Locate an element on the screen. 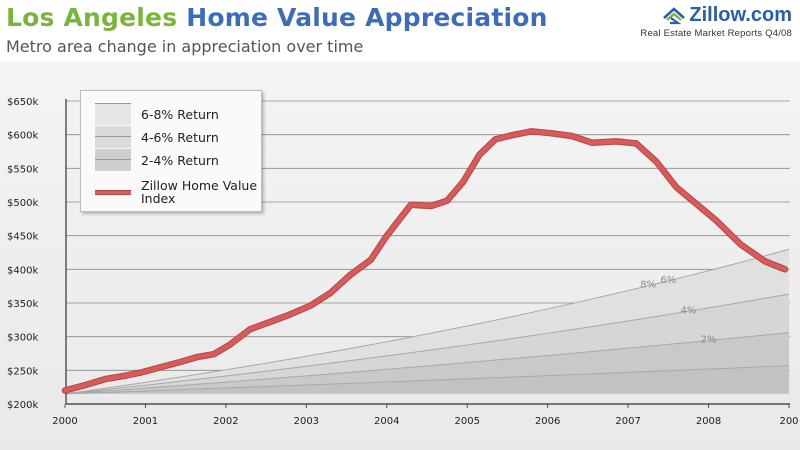 This screenshot has height=450, width=800. x-tick-label: 2004 is located at coordinates (386, 421).